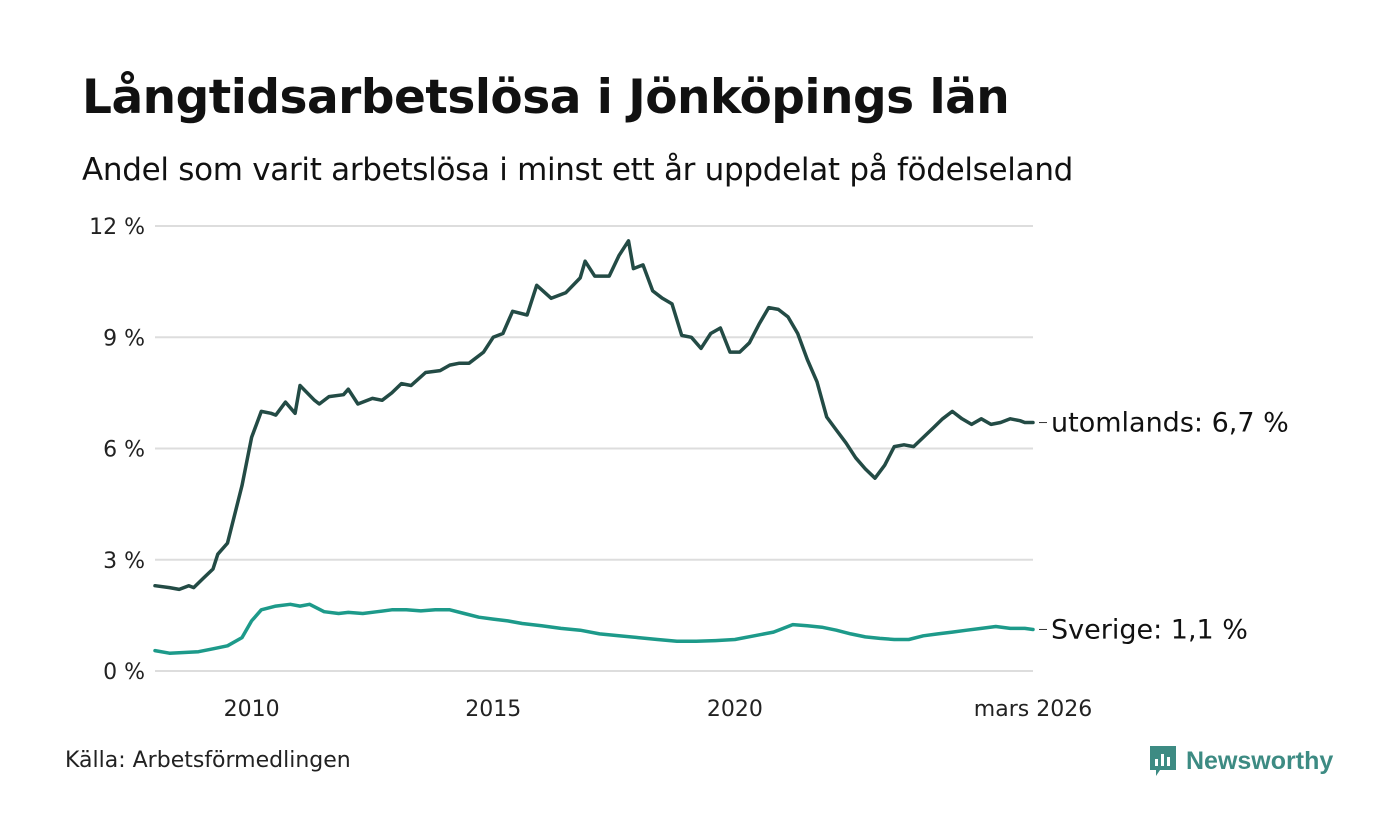  Describe the element at coordinates (1260, 760) in the screenshot. I see `brand-name: Newsworthy` at that location.